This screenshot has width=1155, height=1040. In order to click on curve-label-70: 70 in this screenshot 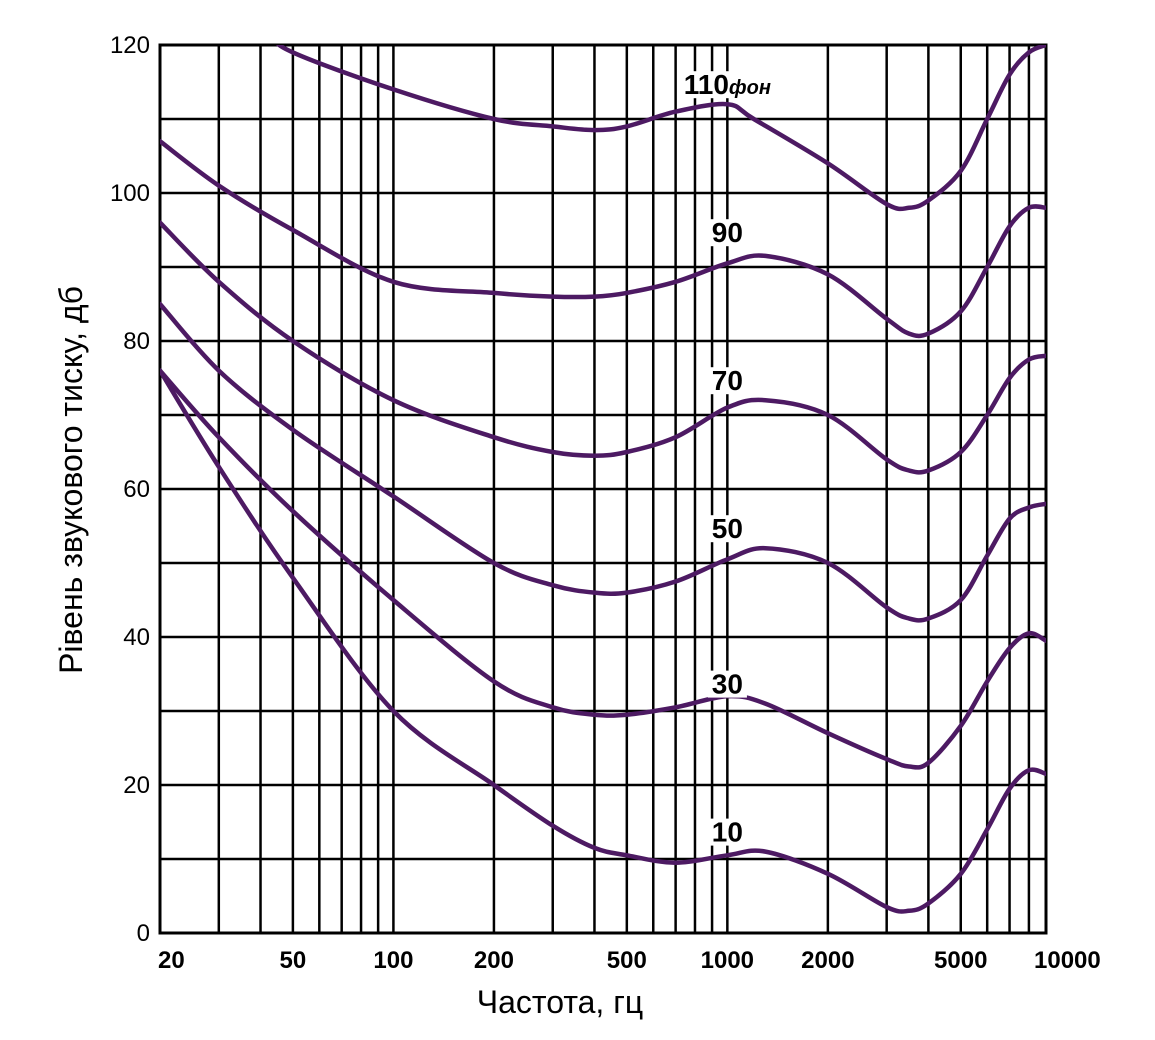, I will do `click(727, 380)`.